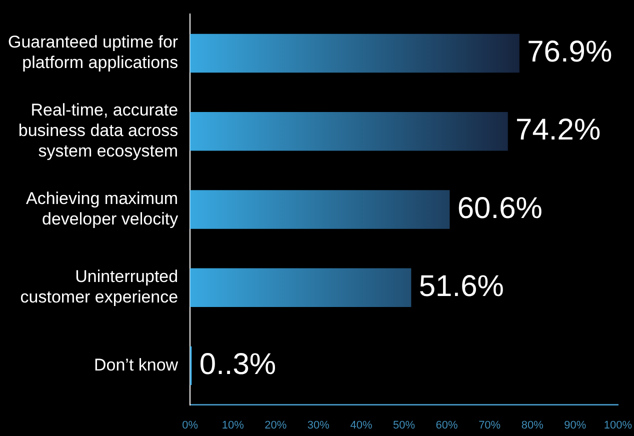  Describe the element at coordinates (404, 425) in the screenshot. I see `x-tick-label: 50%` at that location.